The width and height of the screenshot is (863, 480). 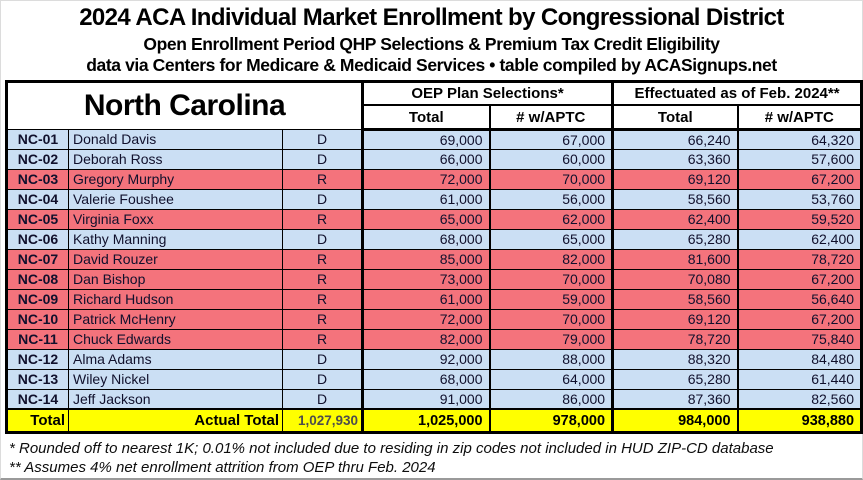 I want to click on oep-total-cell: 92,000, so click(x=426, y=359).